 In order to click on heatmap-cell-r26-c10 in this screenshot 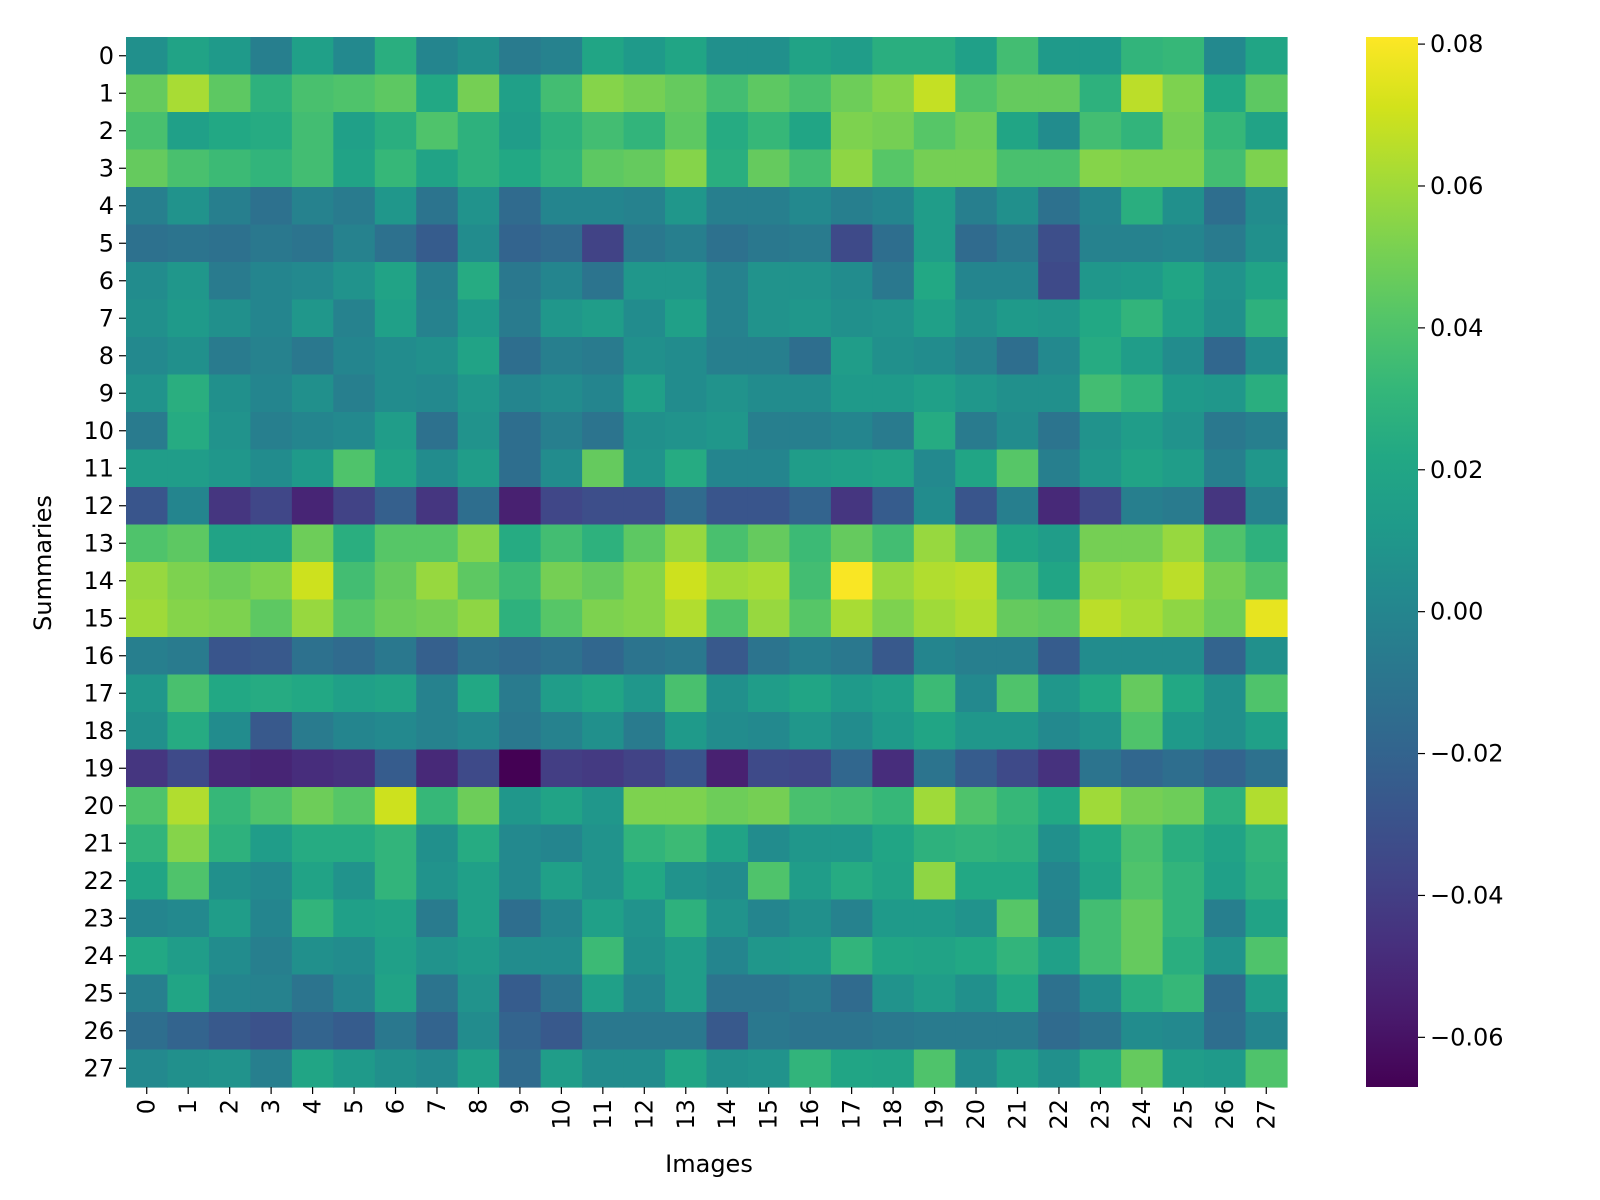, I will do `click(561, 1031)`.